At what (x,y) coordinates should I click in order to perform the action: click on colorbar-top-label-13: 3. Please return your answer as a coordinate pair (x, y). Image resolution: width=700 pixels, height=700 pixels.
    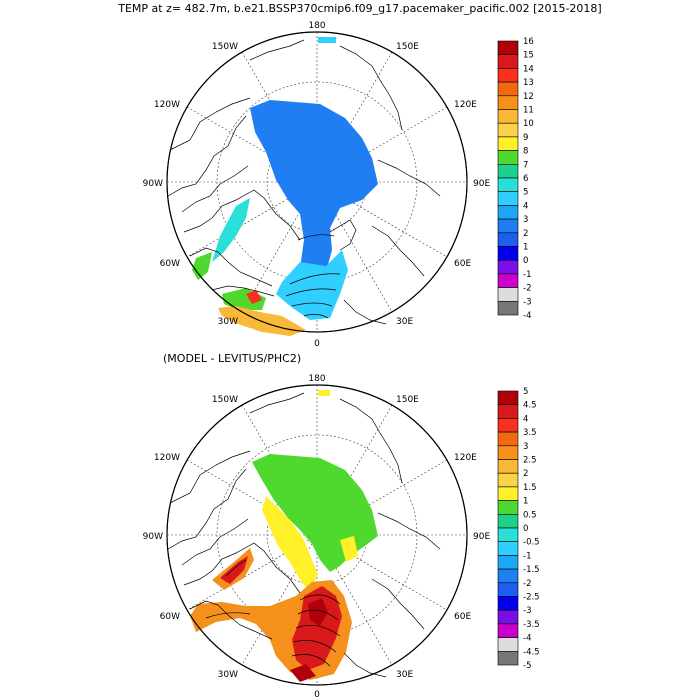
    Looking at the image, I should click on (525, 220).